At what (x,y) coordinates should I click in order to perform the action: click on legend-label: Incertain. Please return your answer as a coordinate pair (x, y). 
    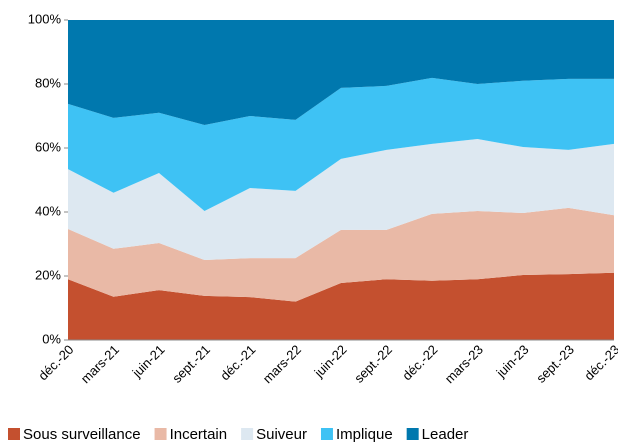
    Looking at the image, I should click on (199, 434).